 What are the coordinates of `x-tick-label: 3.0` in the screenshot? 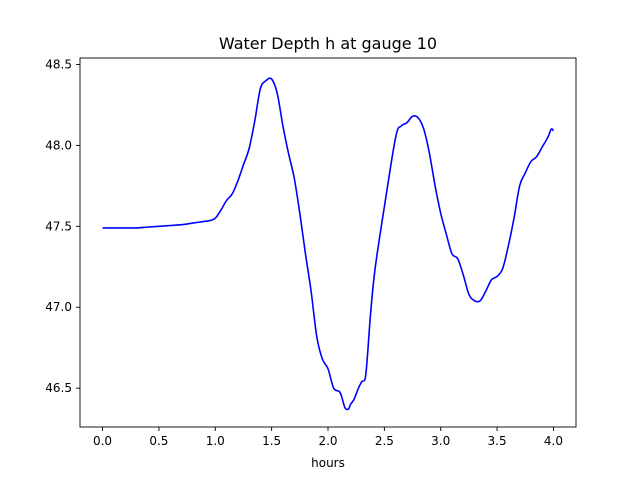 It's located at (440, 441).